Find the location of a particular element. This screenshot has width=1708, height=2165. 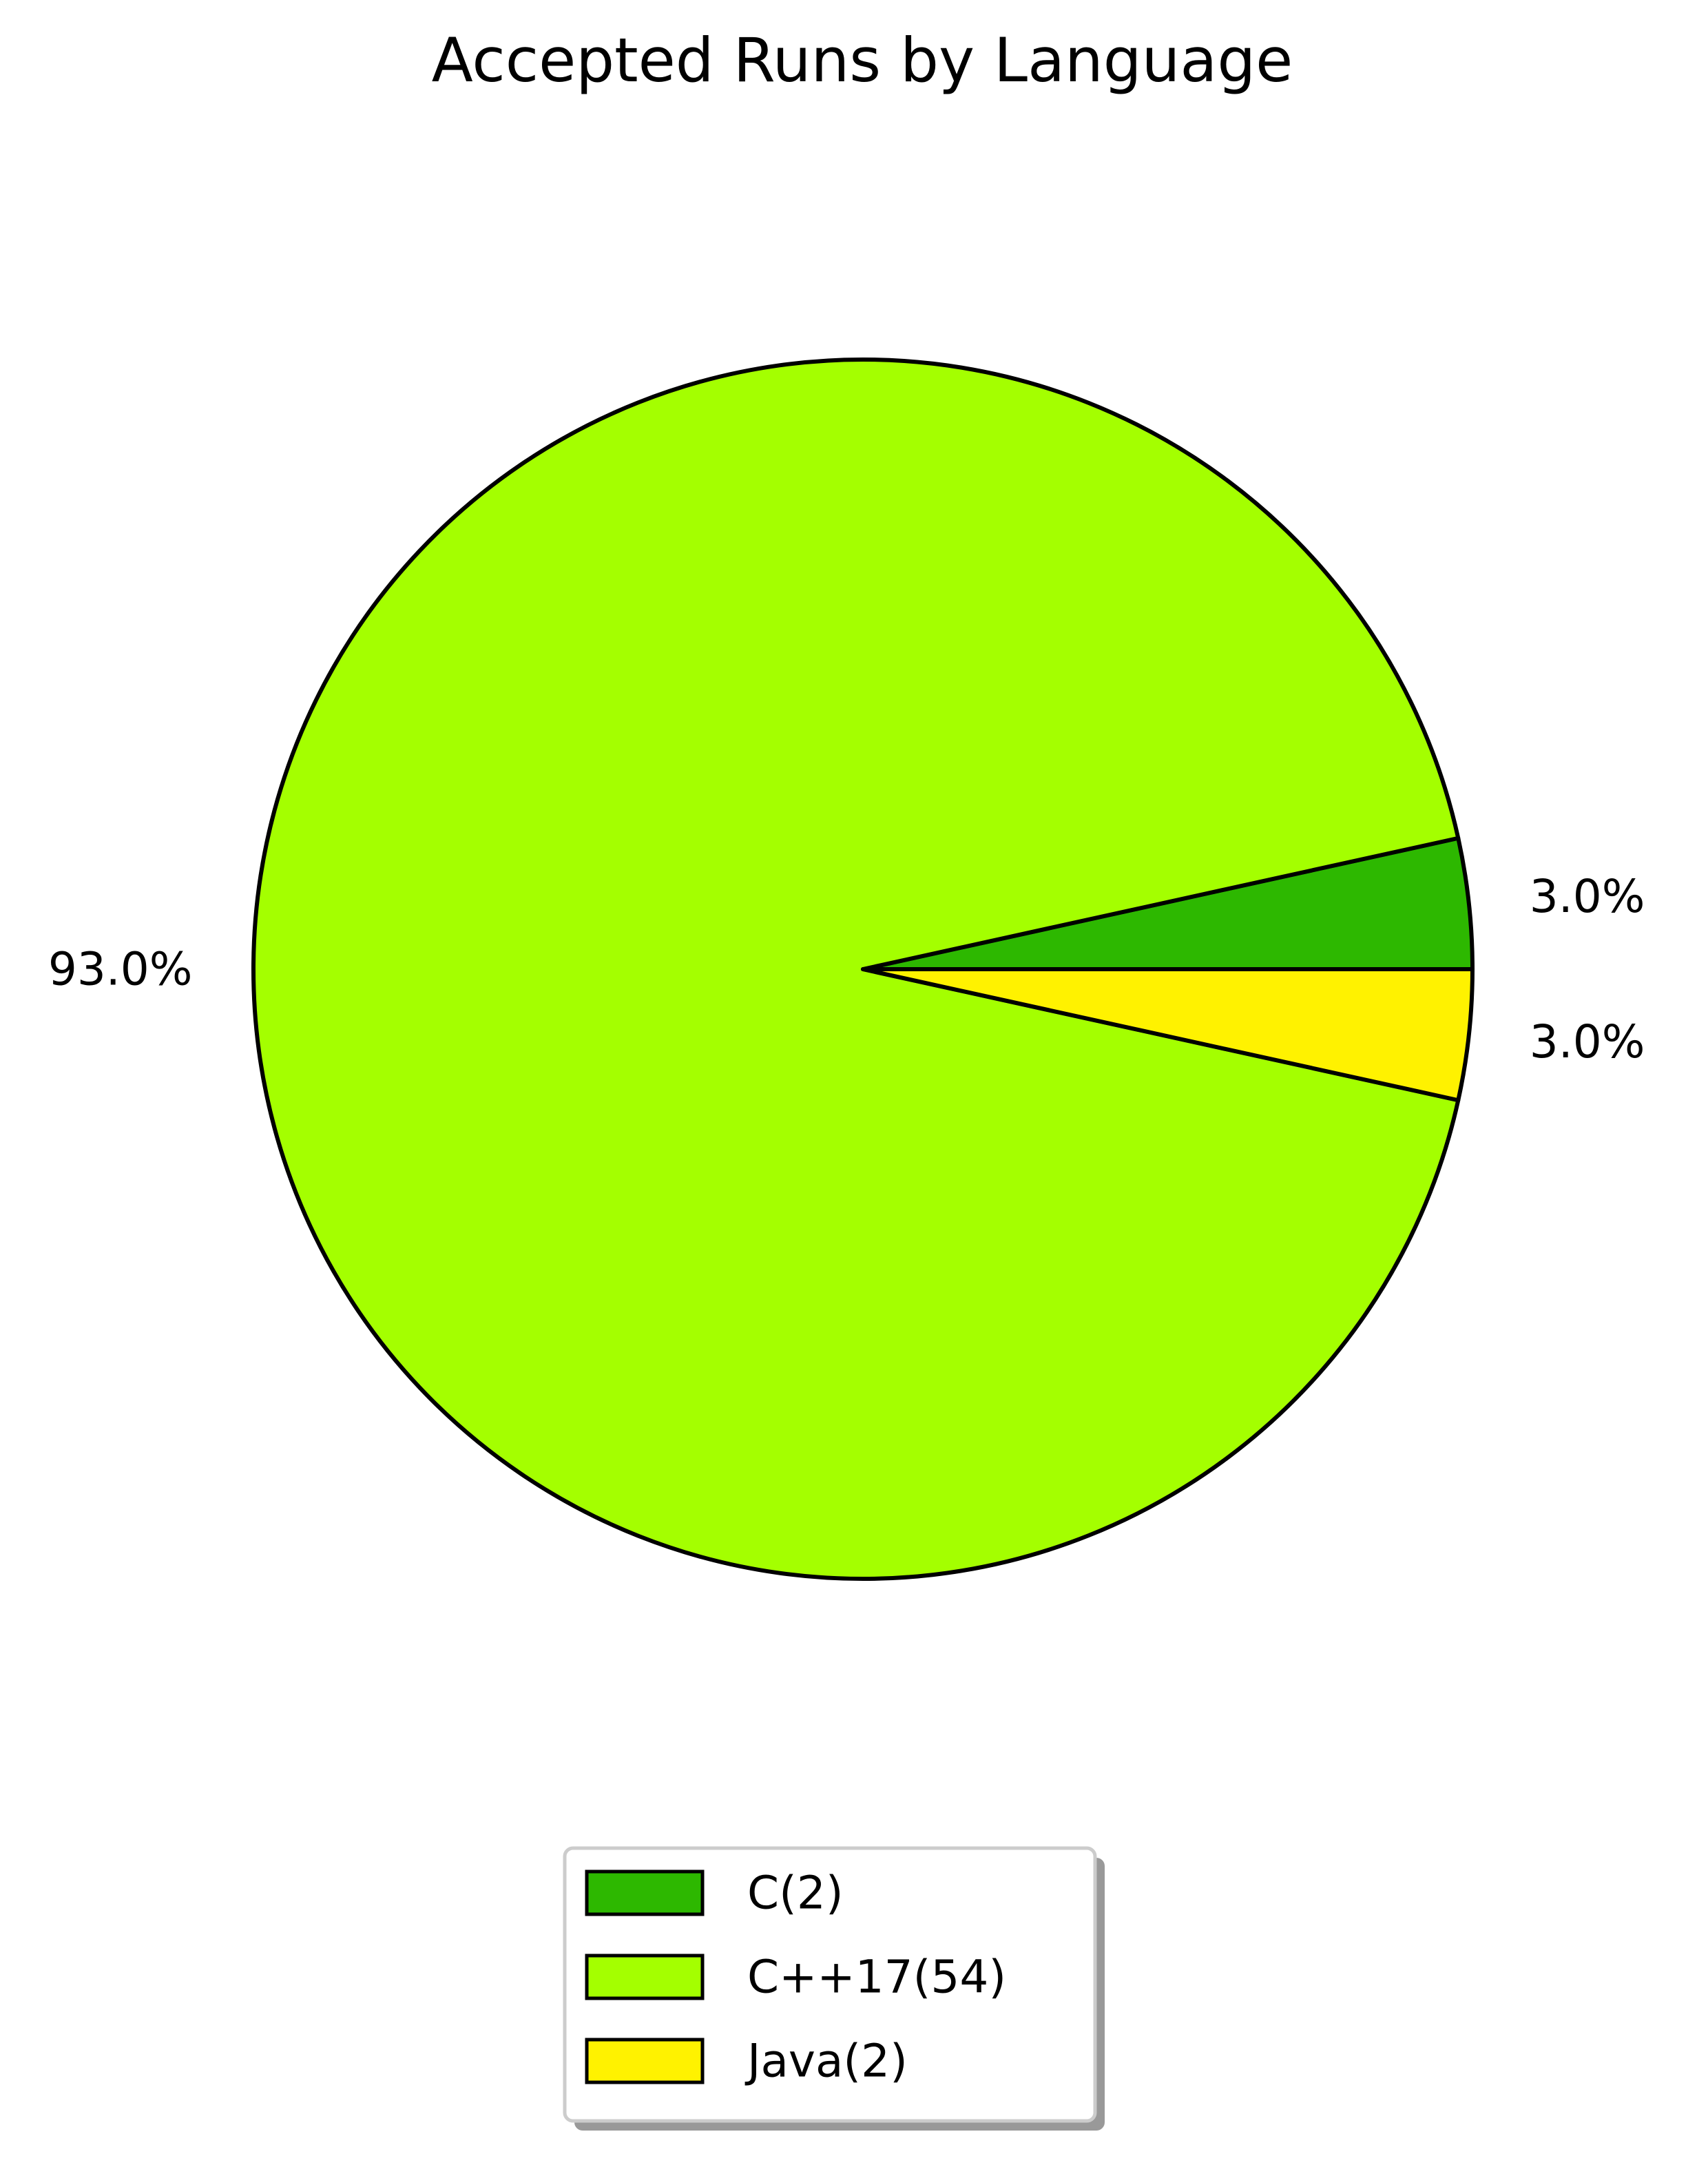

slice-percent-label: 93.0% is located at coordinates (120, 969).